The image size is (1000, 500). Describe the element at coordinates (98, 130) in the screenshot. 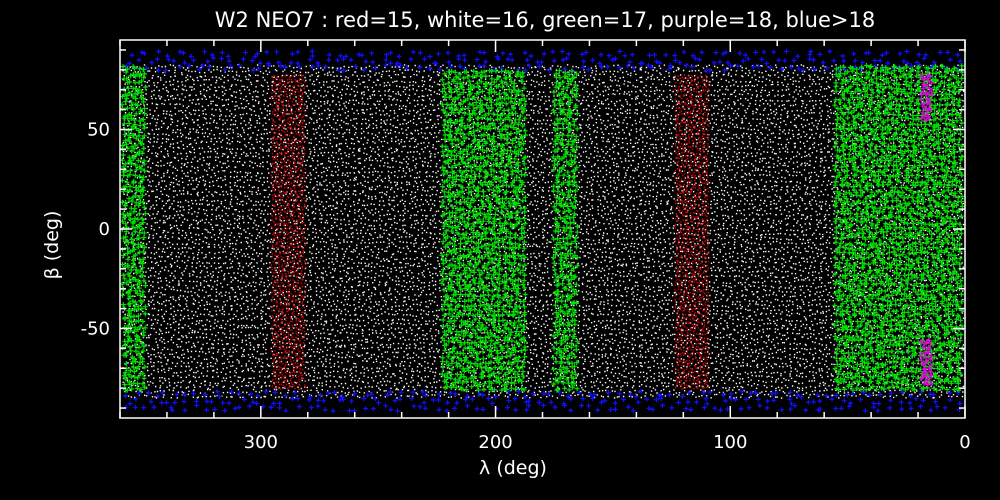

I see `y-tick-label: 50` at that location.